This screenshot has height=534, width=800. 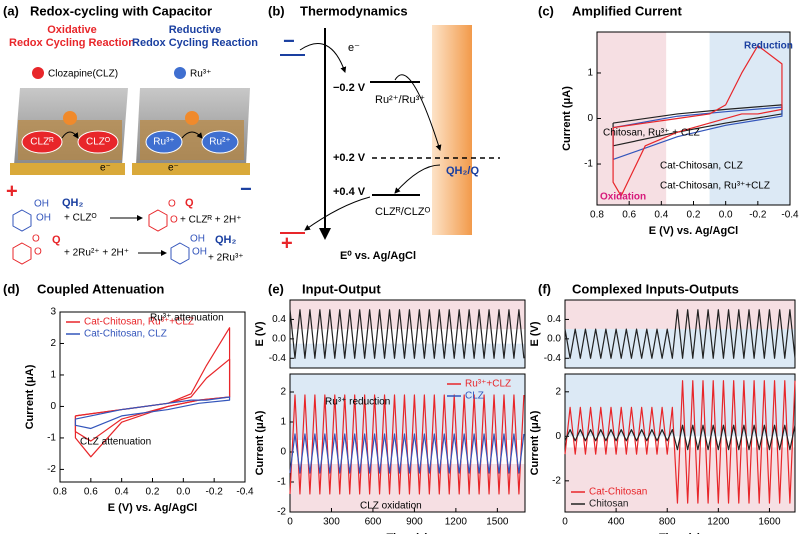 What do you see at coordinates (12, 191) in the screenshot?
I see `plus: +` at bounding box center [12, 191].